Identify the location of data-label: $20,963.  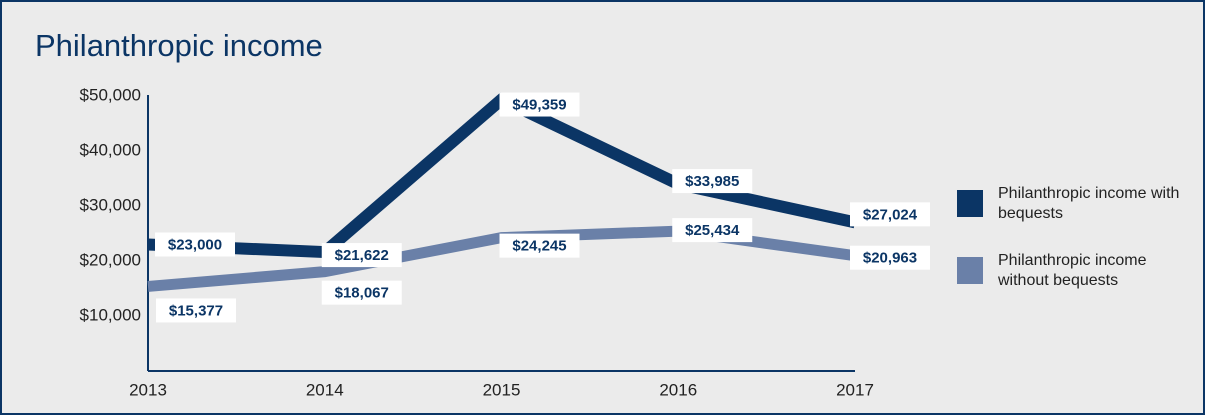
(890, 258).